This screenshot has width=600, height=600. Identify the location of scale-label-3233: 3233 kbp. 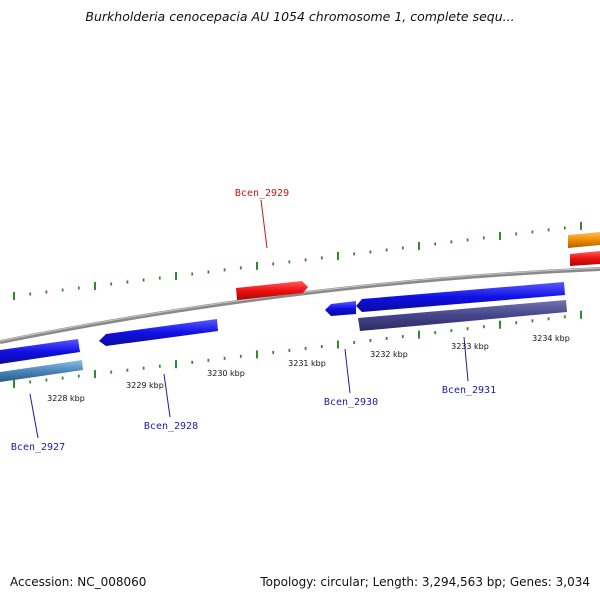
(470, 346).